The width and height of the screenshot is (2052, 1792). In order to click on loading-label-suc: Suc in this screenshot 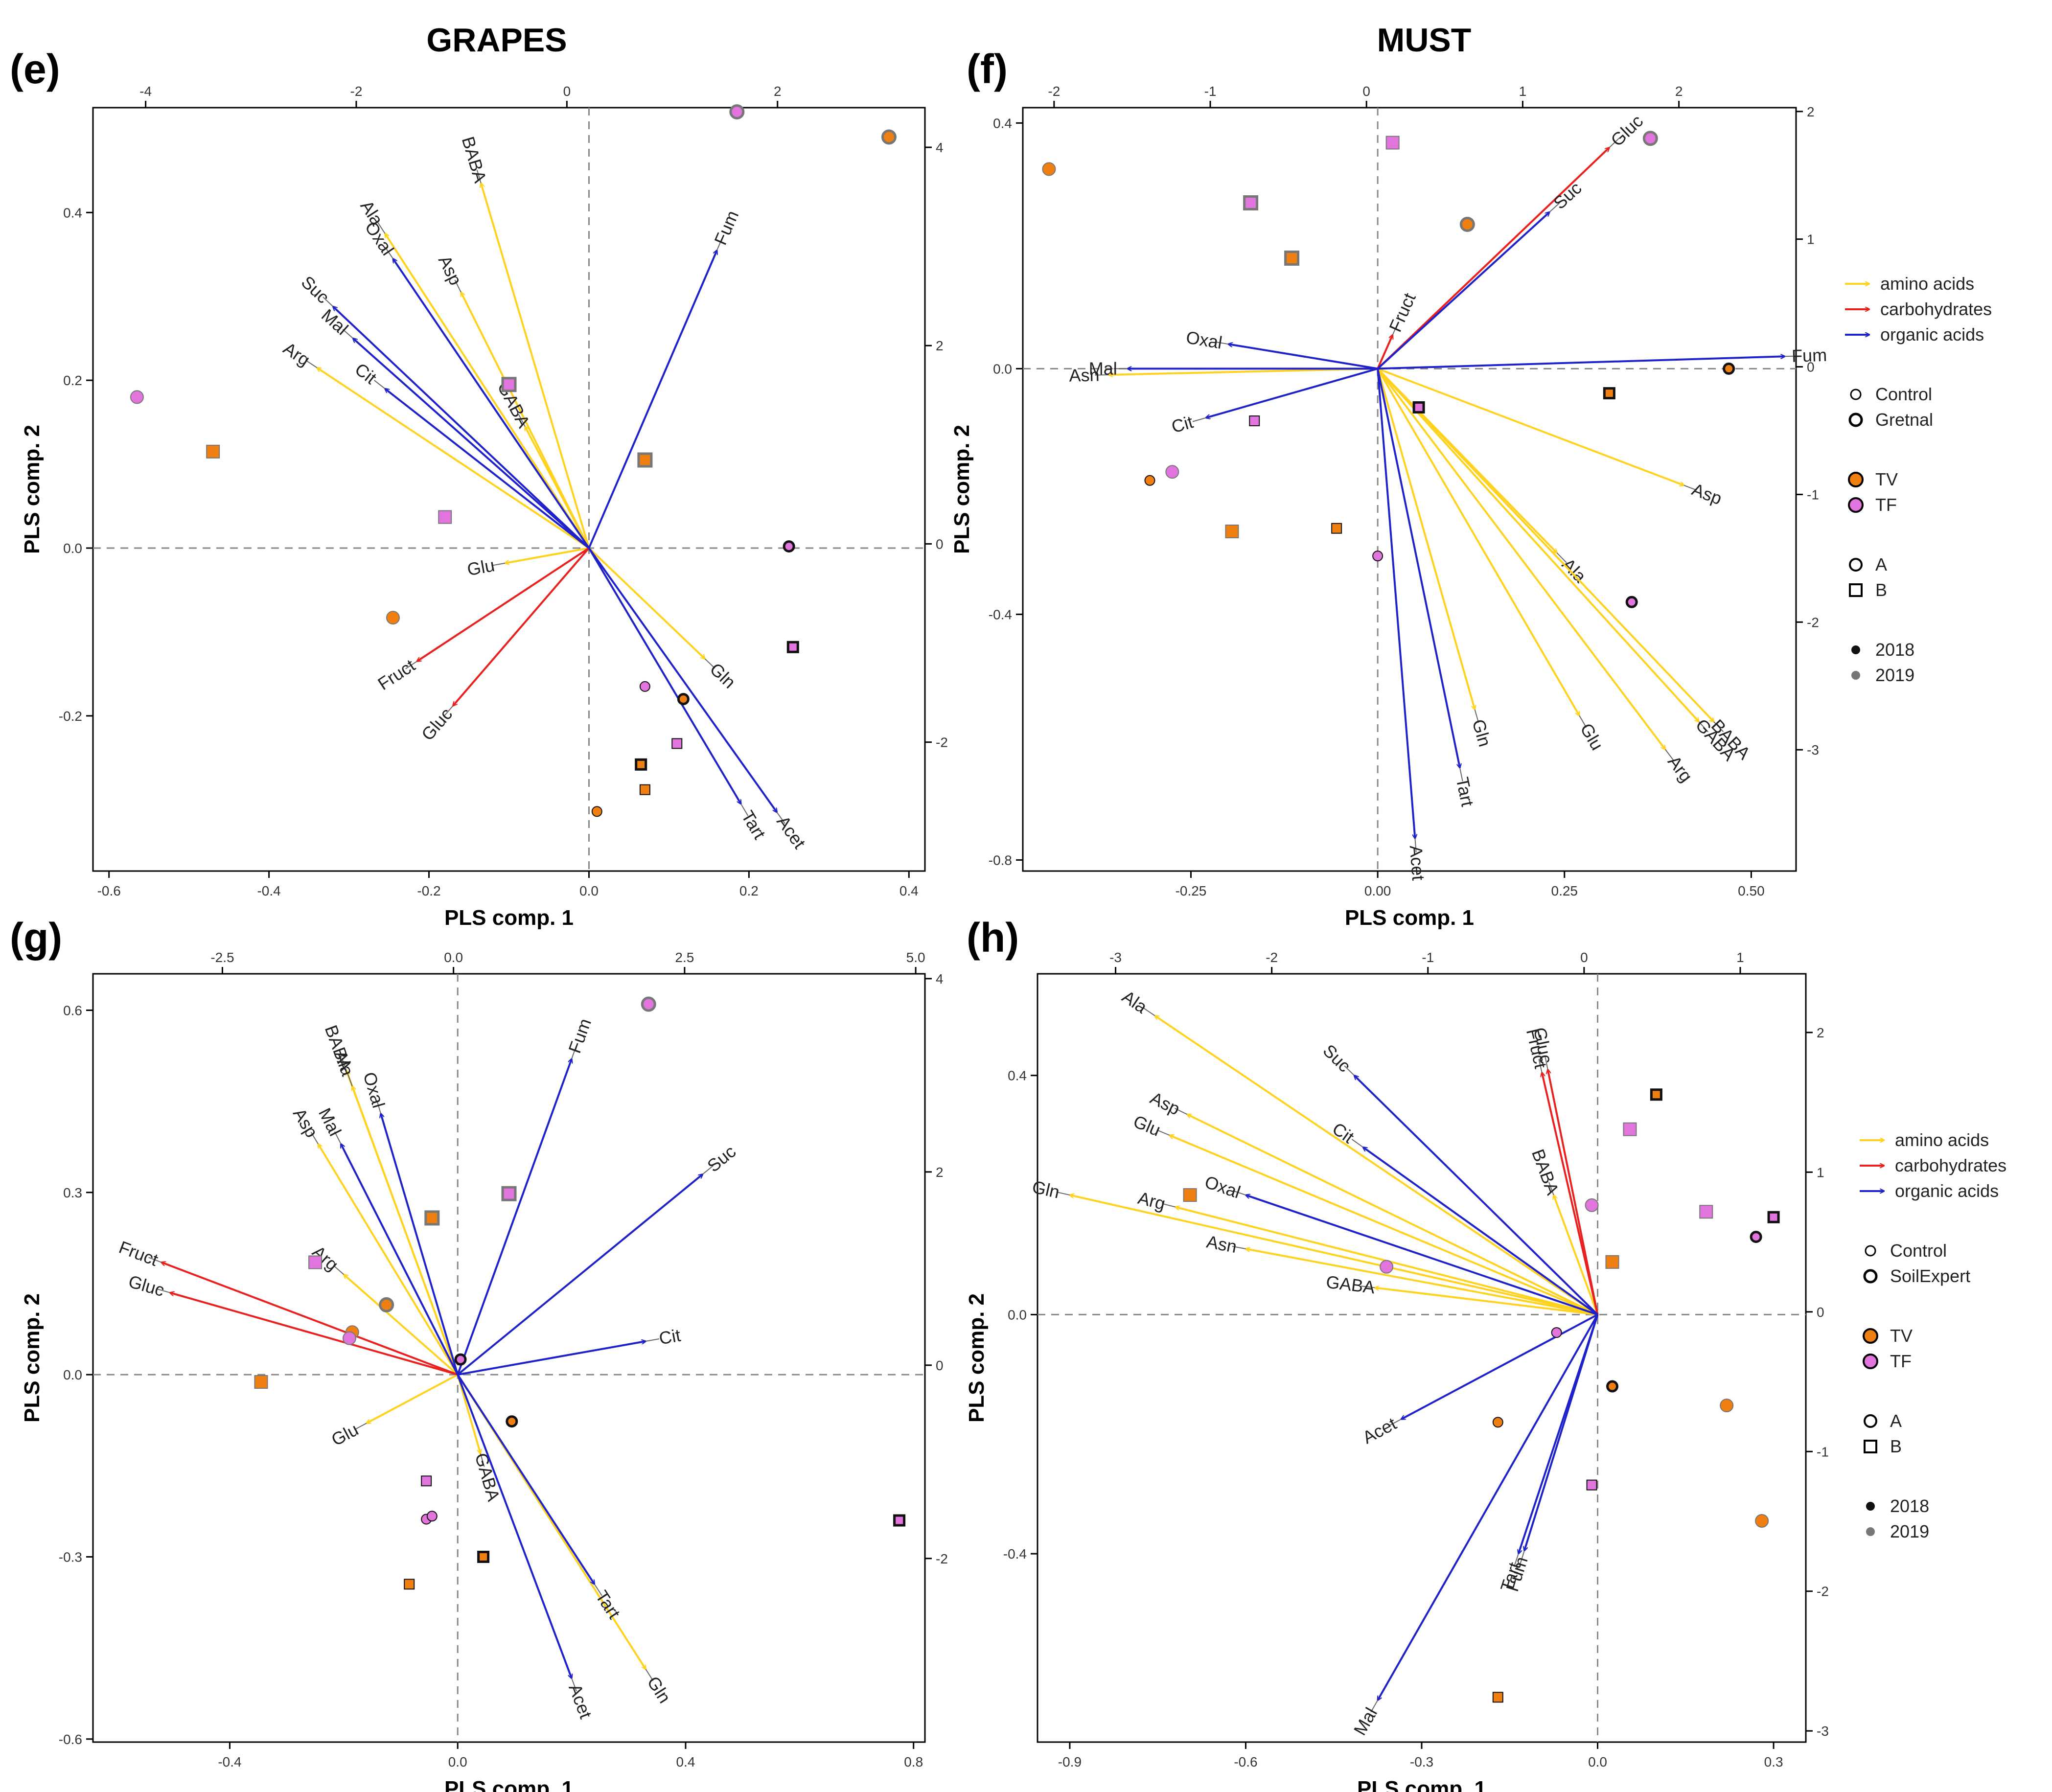, I will do `click(721, 1158)`.